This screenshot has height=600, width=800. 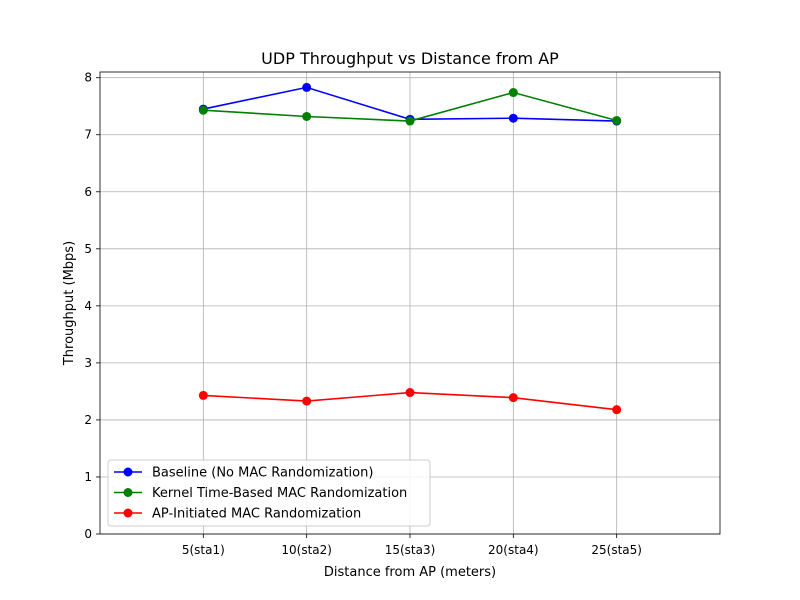 I want to click on y-tick-label: 1, so click(x=88, y=477).